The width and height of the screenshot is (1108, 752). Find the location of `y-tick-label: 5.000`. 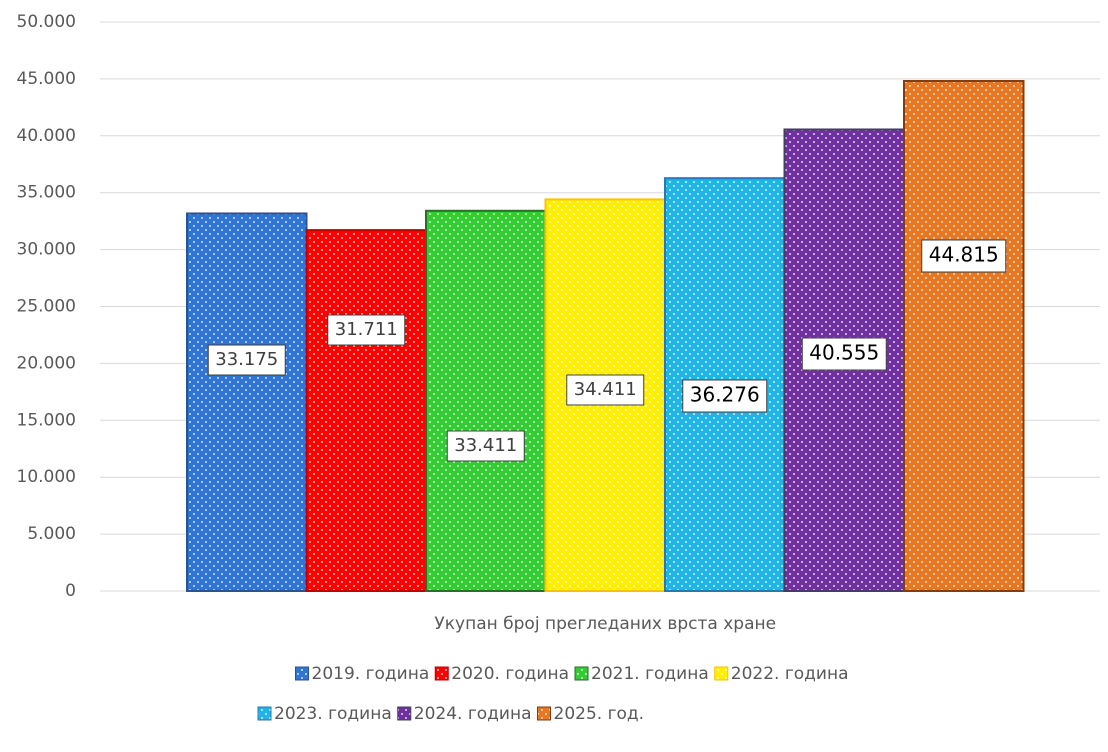

y-tick-label: 5.000 is located at coordinates (51, 534).